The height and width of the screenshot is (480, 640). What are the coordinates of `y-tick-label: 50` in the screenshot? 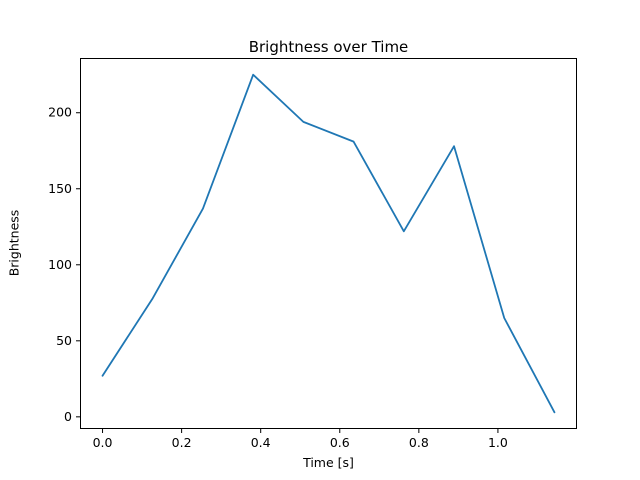 It's located at (64, 340).